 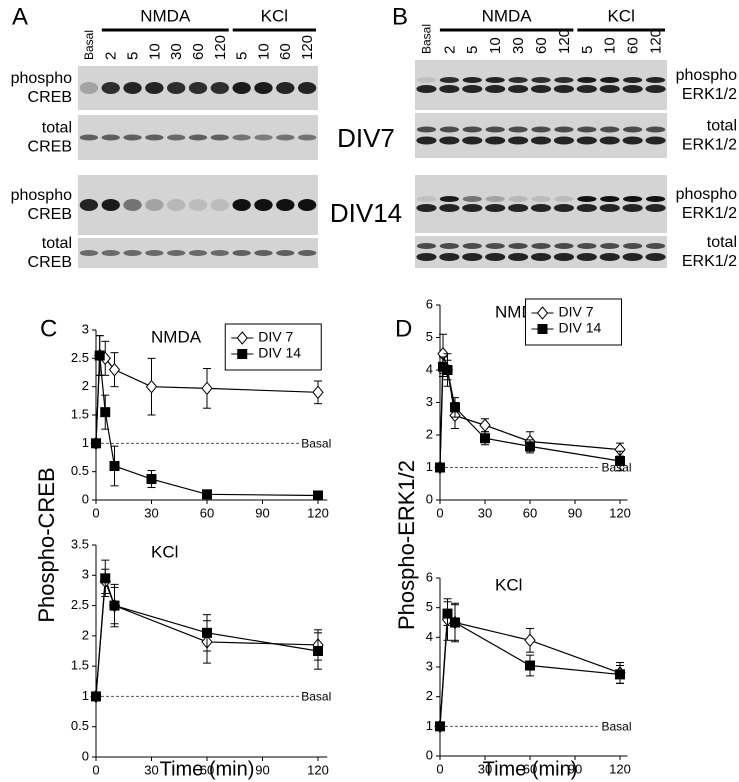 I want to click on row-label: CREB, so click(x=50, y=97).